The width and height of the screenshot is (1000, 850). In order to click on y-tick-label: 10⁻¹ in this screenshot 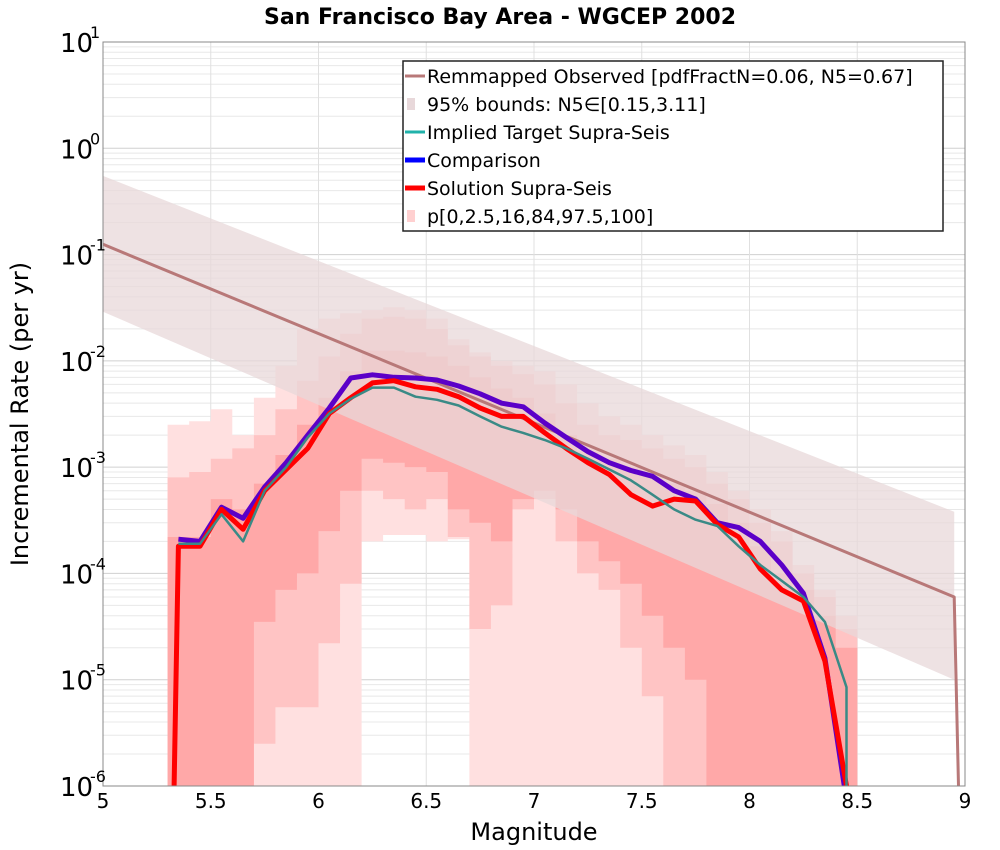, I will do `click(83, 254)`.